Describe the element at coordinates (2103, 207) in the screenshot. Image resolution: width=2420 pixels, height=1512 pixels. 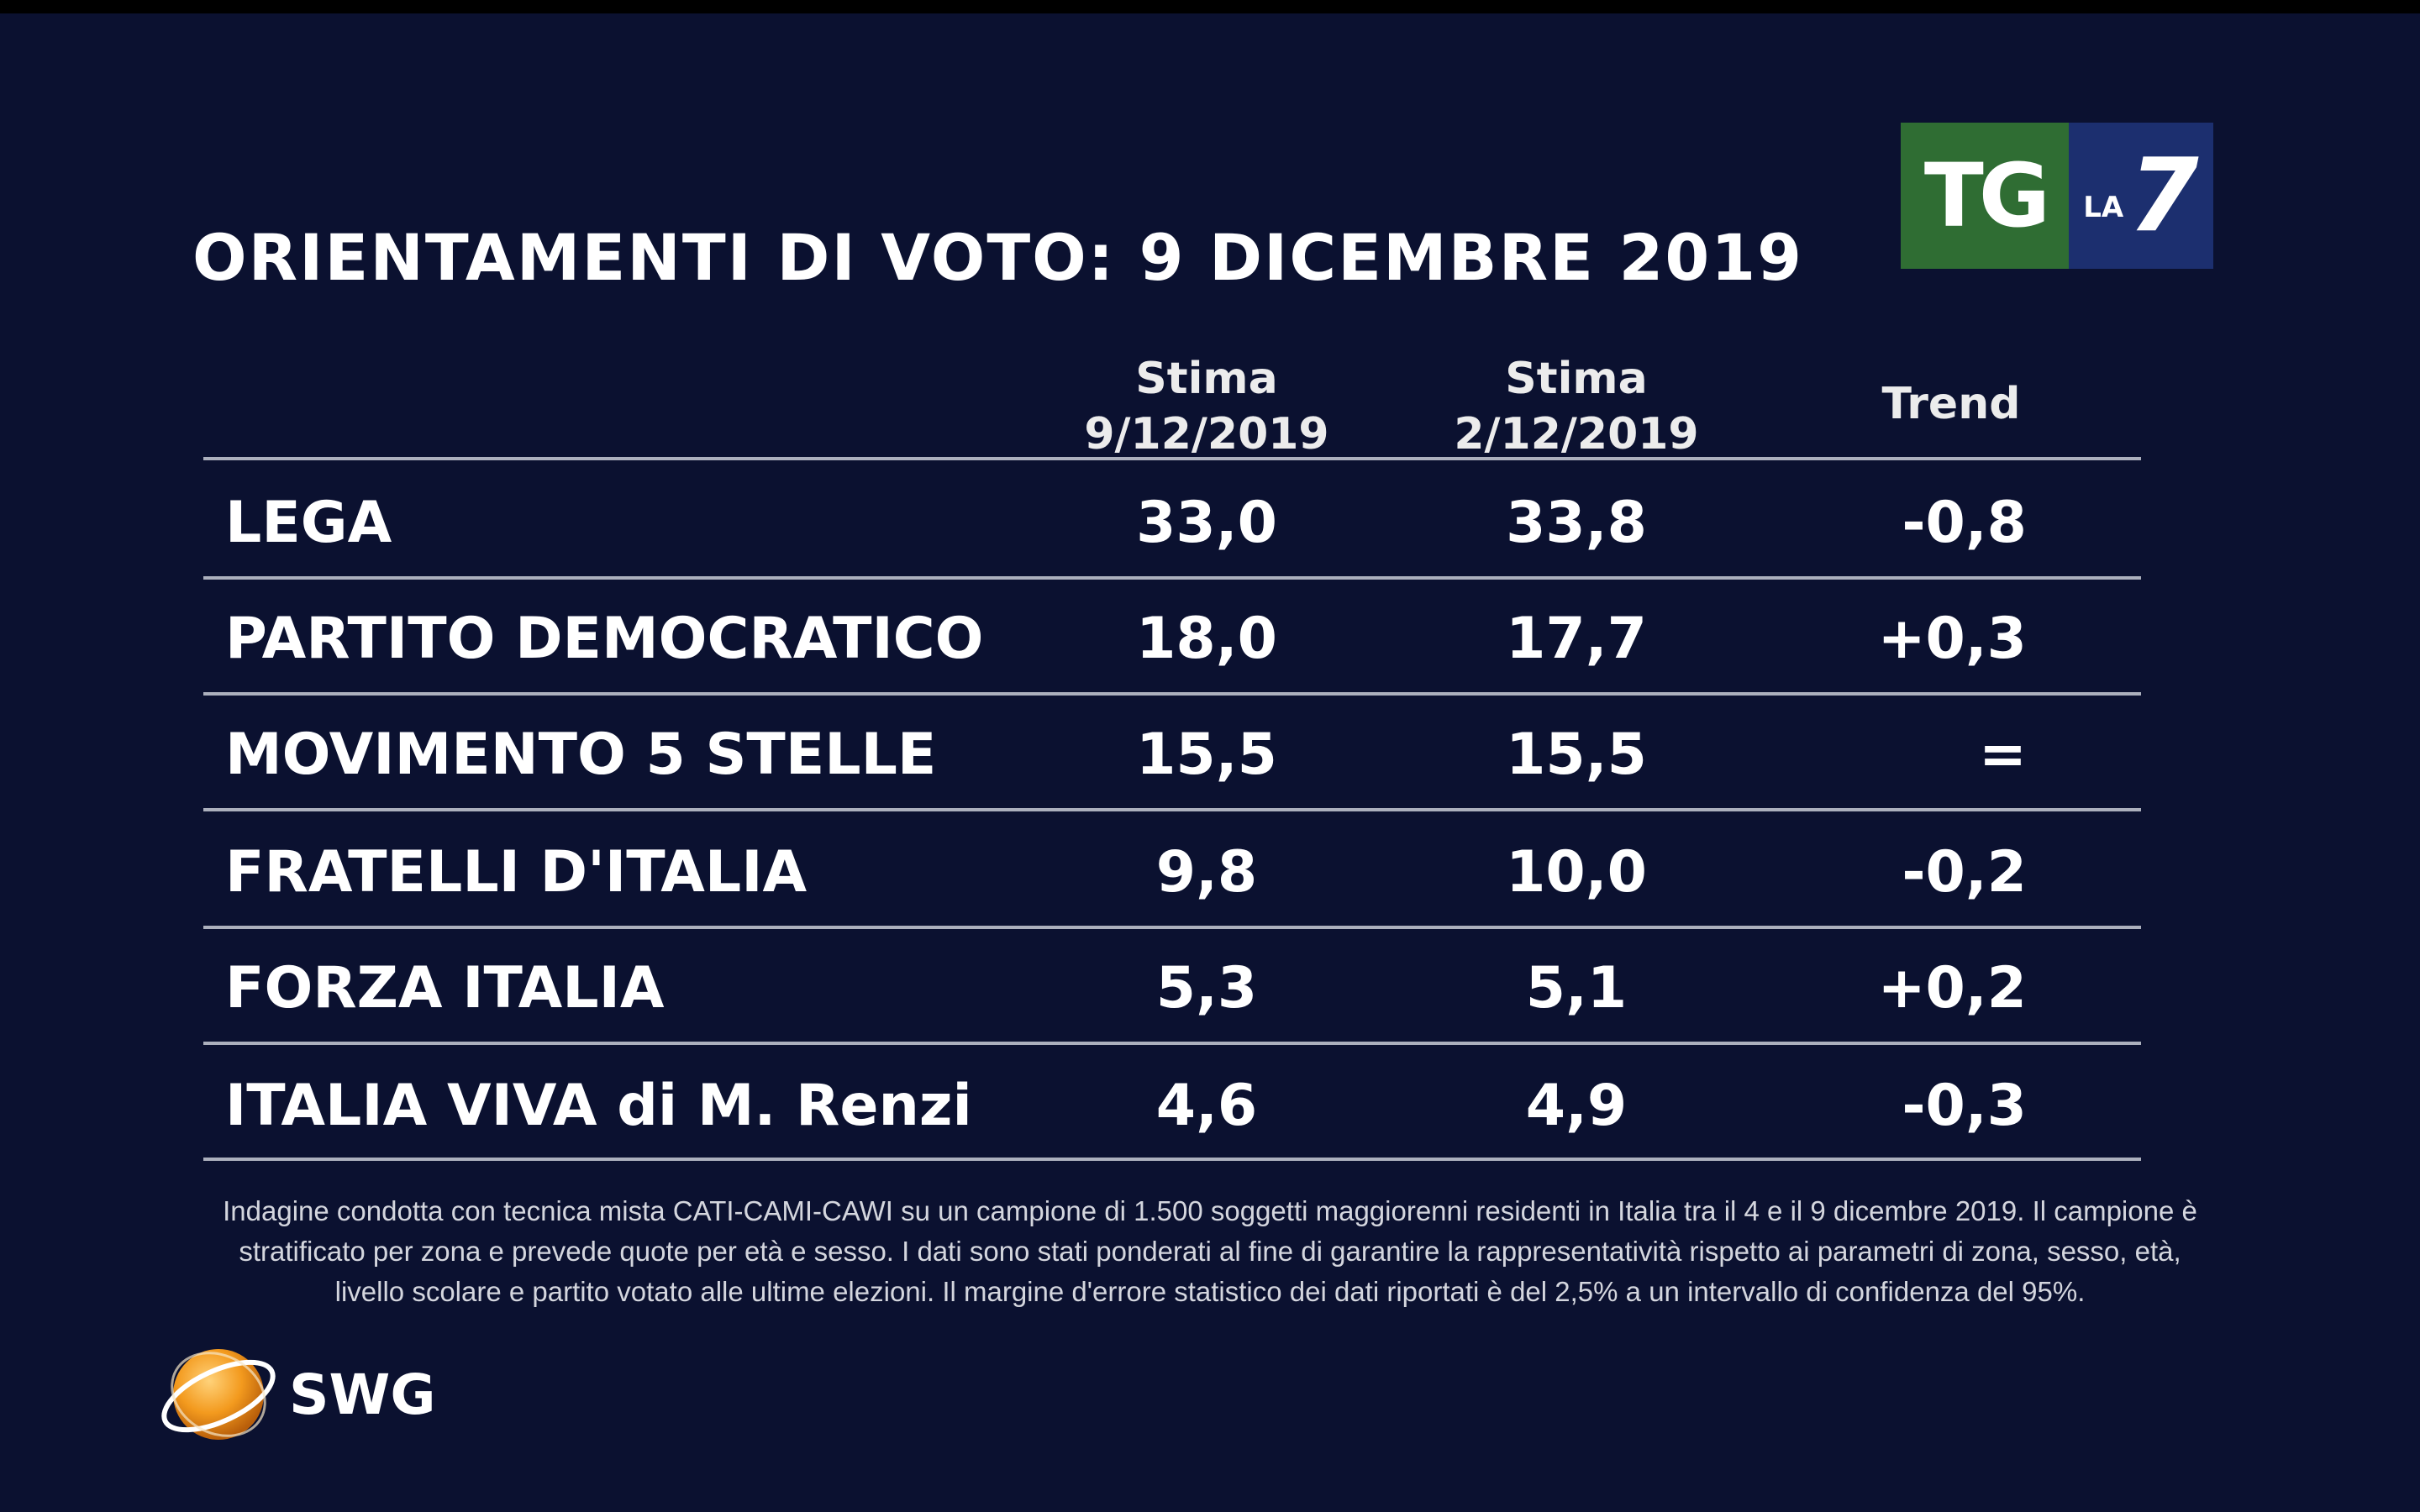
I see `la-logo-text: LA` at that location.